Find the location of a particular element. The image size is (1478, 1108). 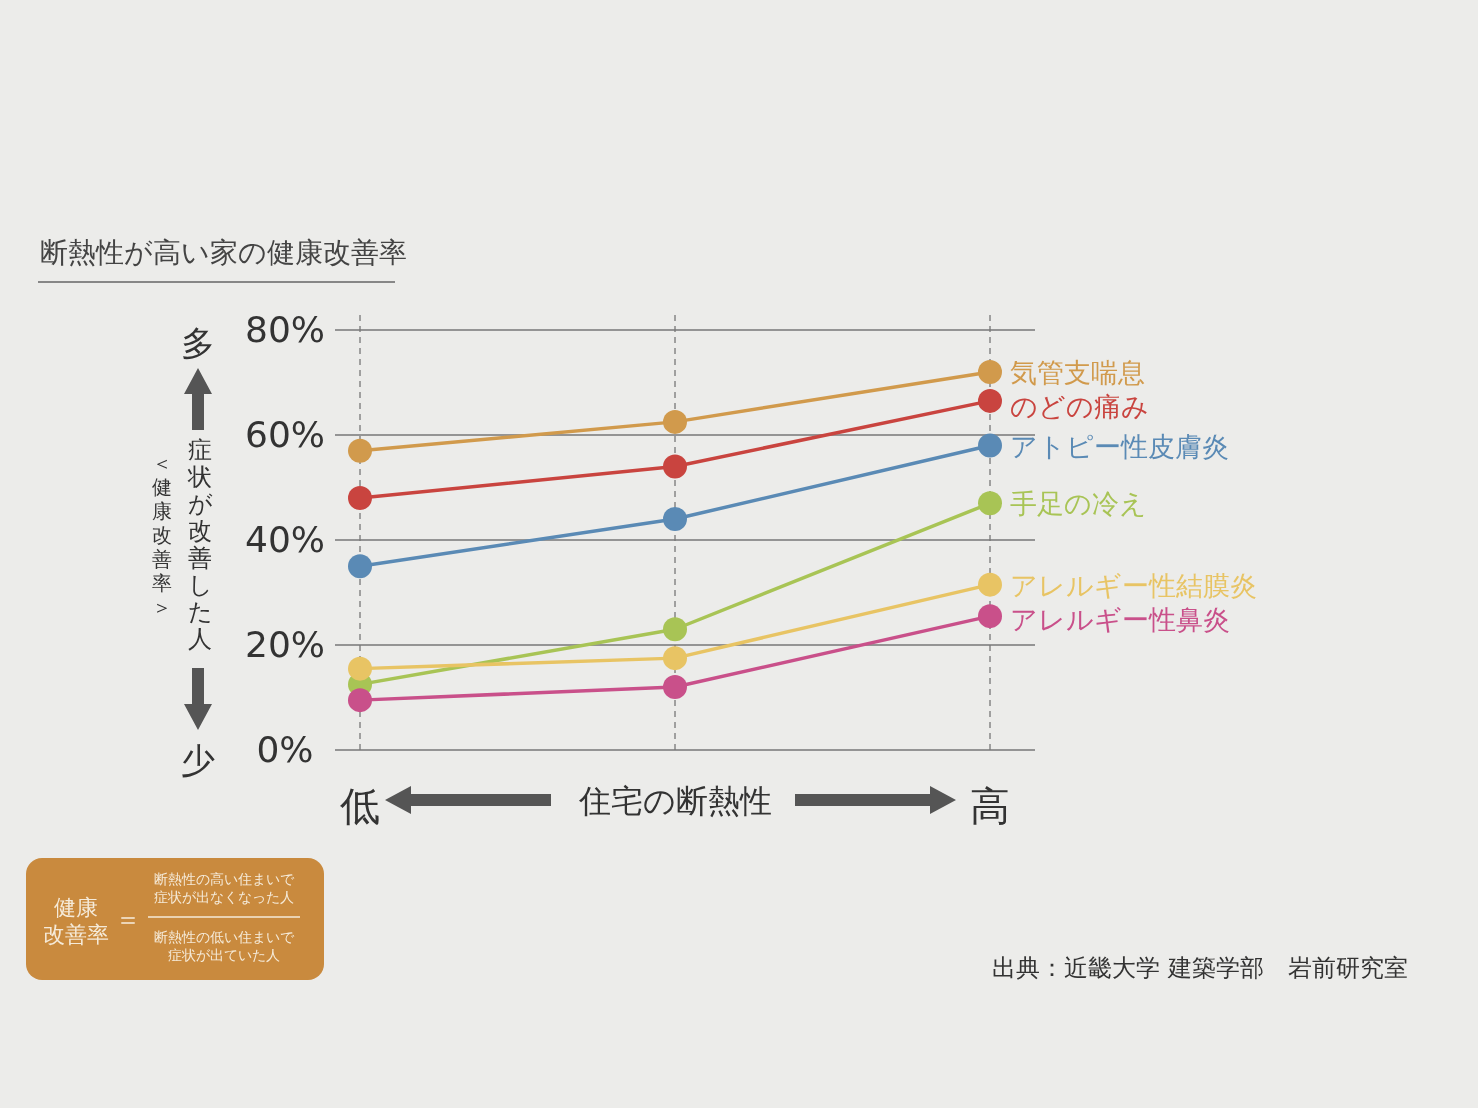

chart-title: 断熱性が高い家の健康改善率 is located at coordinates (223, 252).